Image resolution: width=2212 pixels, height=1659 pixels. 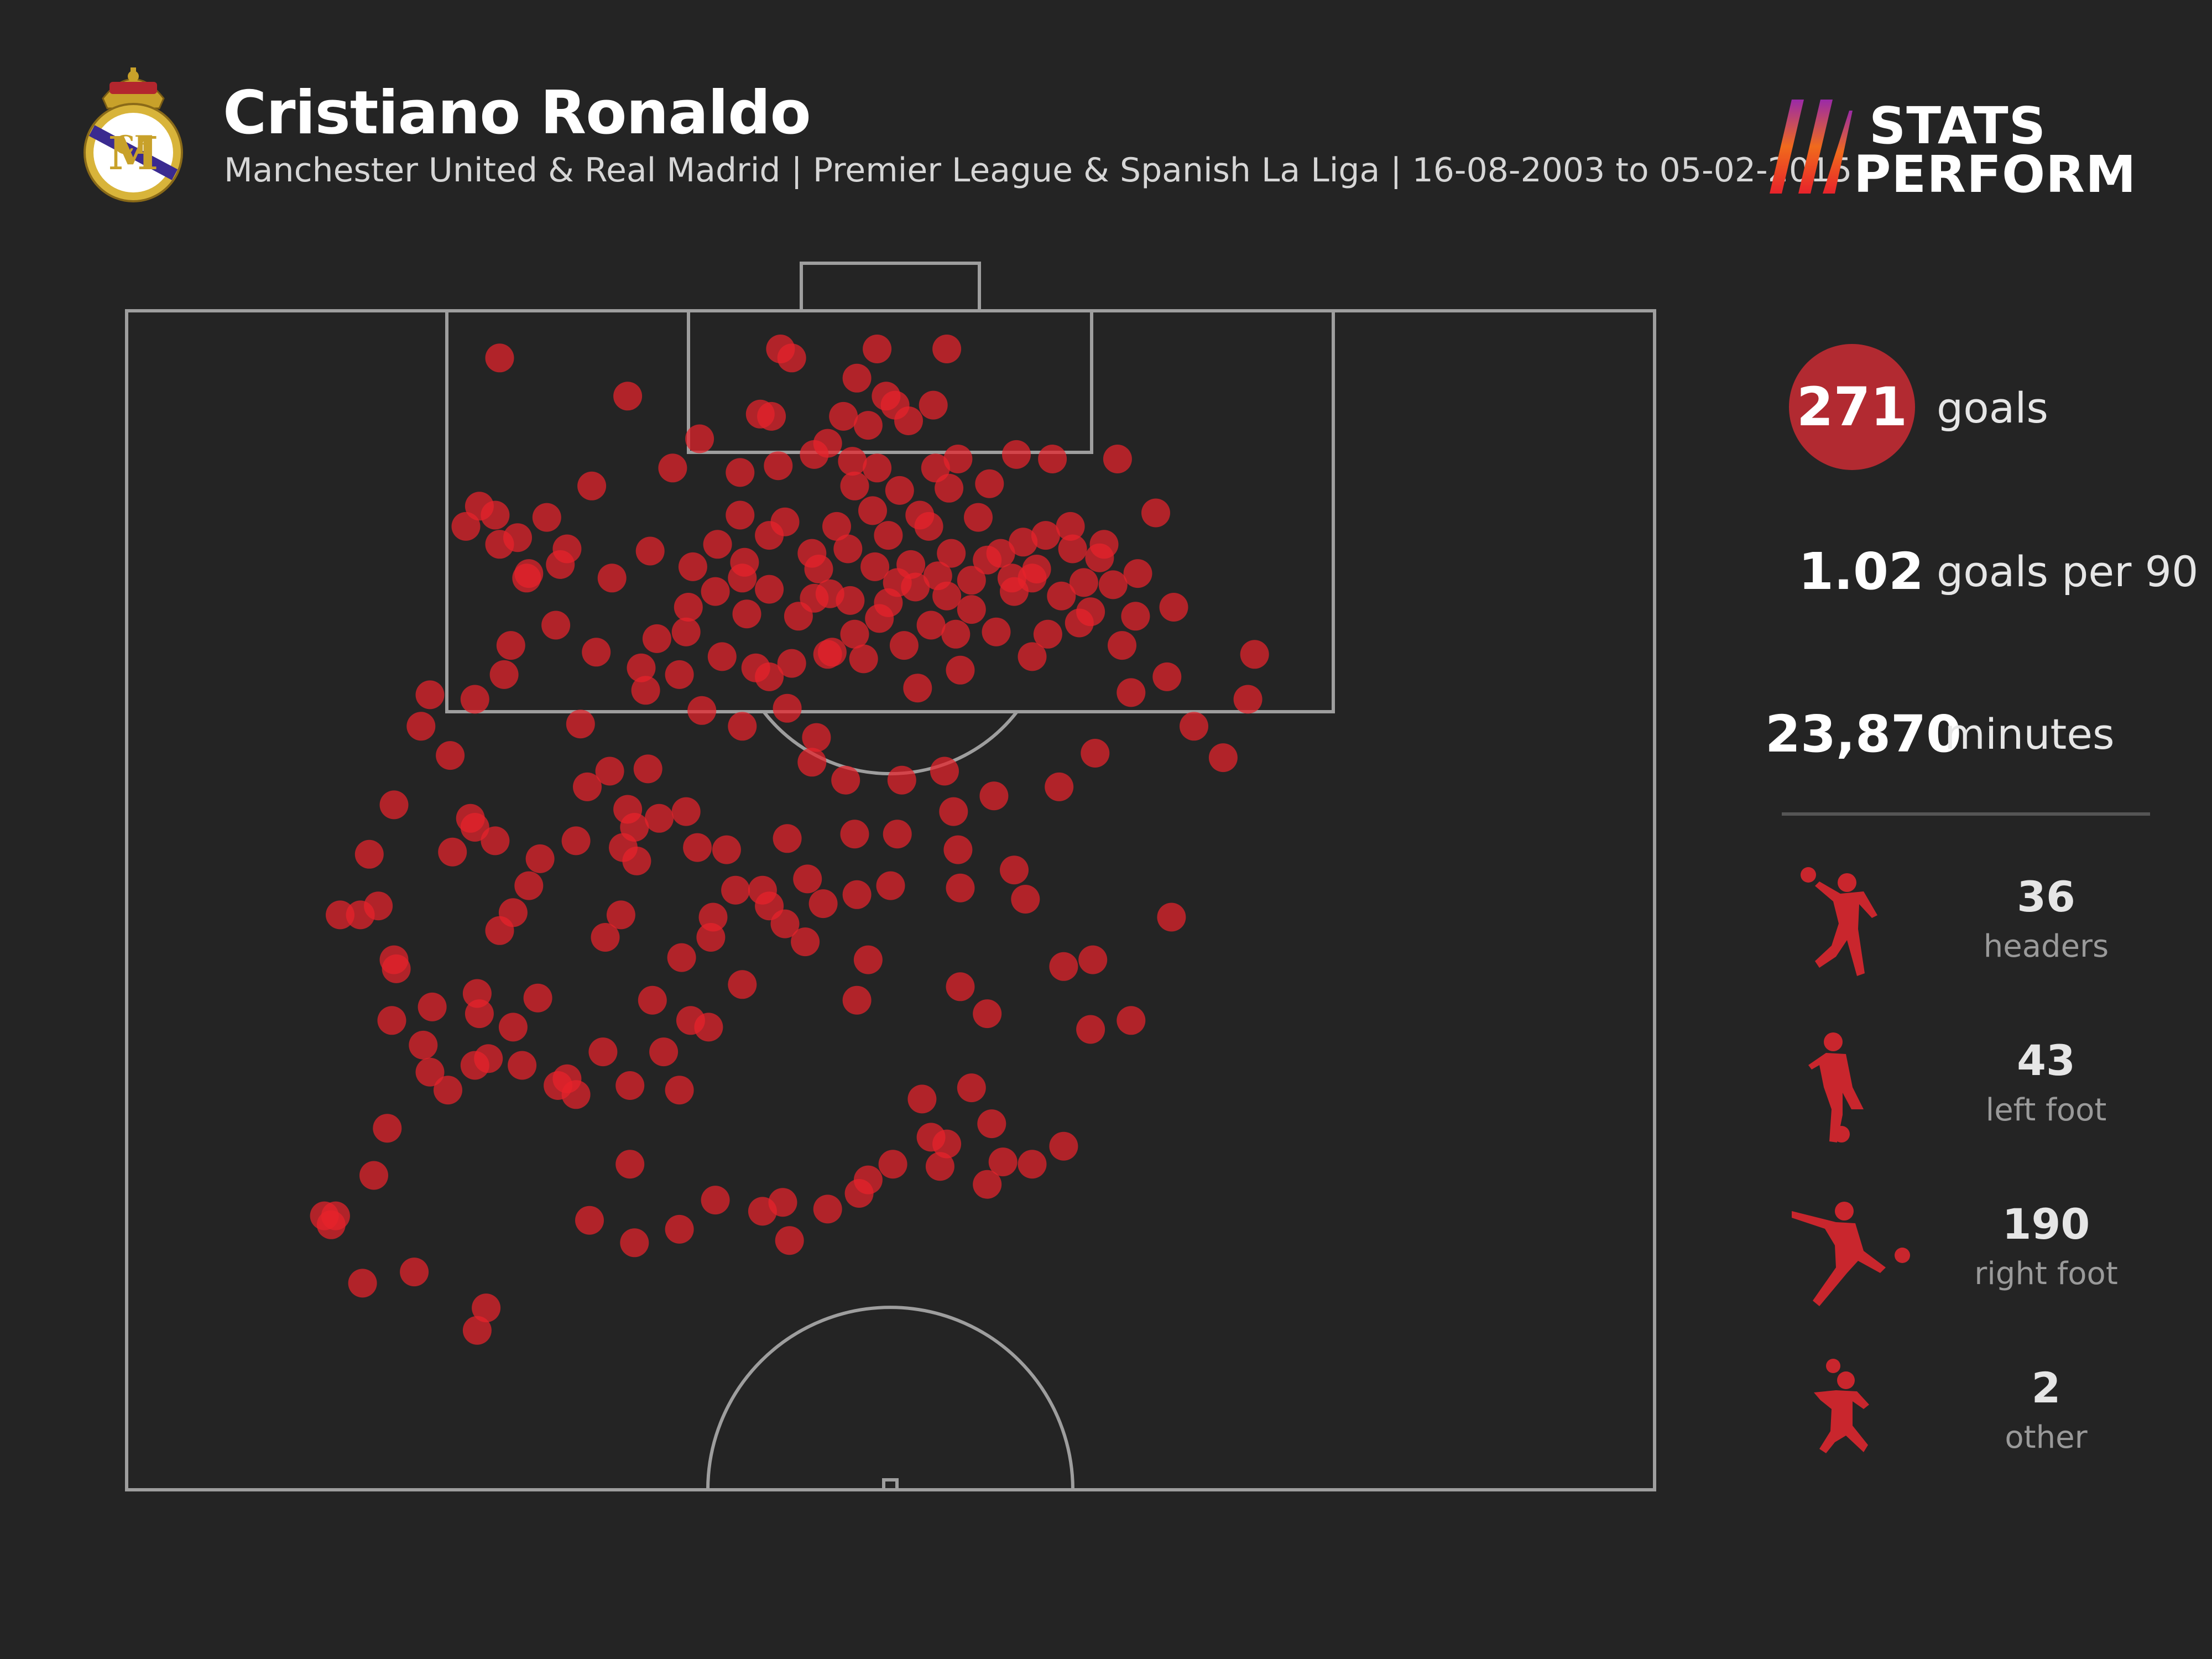 What do you see at coordinates (1839, 922) in the screenshot?
I see `header-player-icon` at bounding box center [1839, 922].